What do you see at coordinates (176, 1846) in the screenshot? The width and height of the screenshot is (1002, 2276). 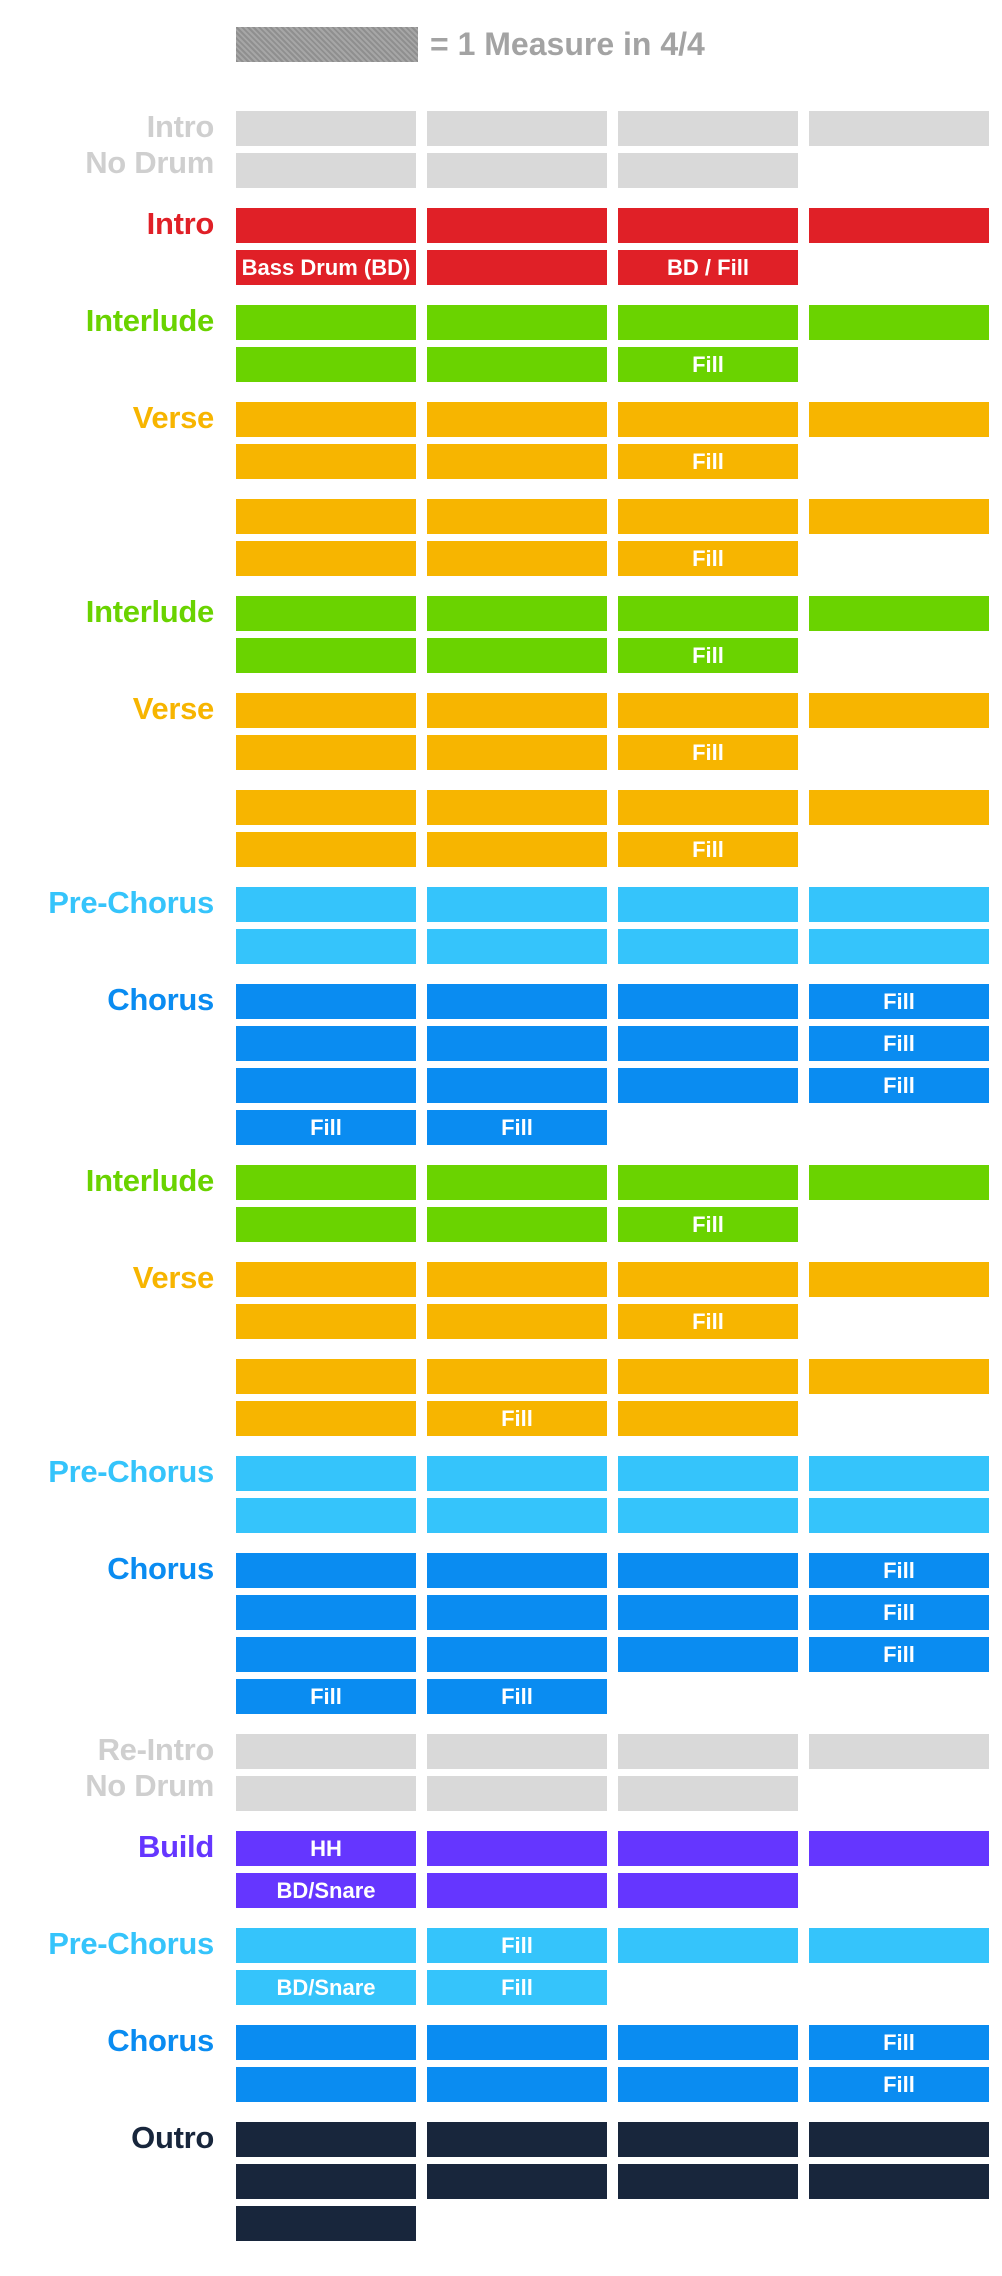 I see `section-label-build: Build` at bounding box center [176, 1846].